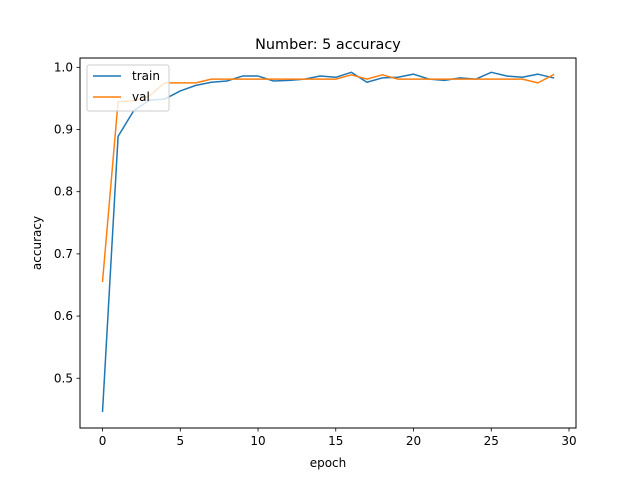 Image resolution: width=640 pixels, height=484 pixels. What do you see at coordinates (491, 441) in the screenshot?
I see `x-tick-label: 25` at bounding box center [491, 441].